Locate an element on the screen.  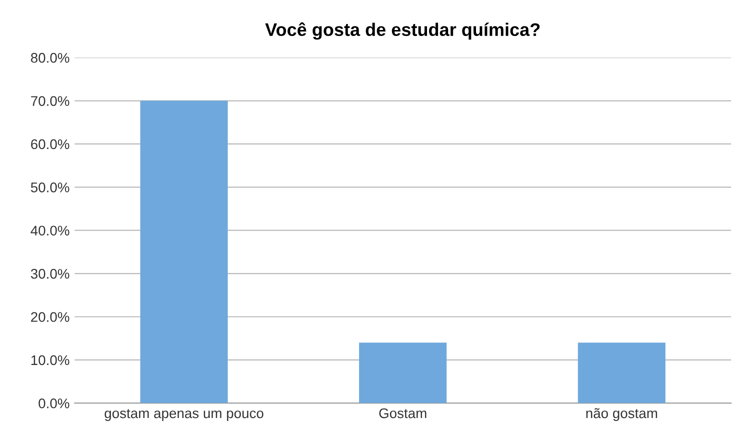
chart-title: Você gosta de estudar química? is located at coordinates (402, 31).